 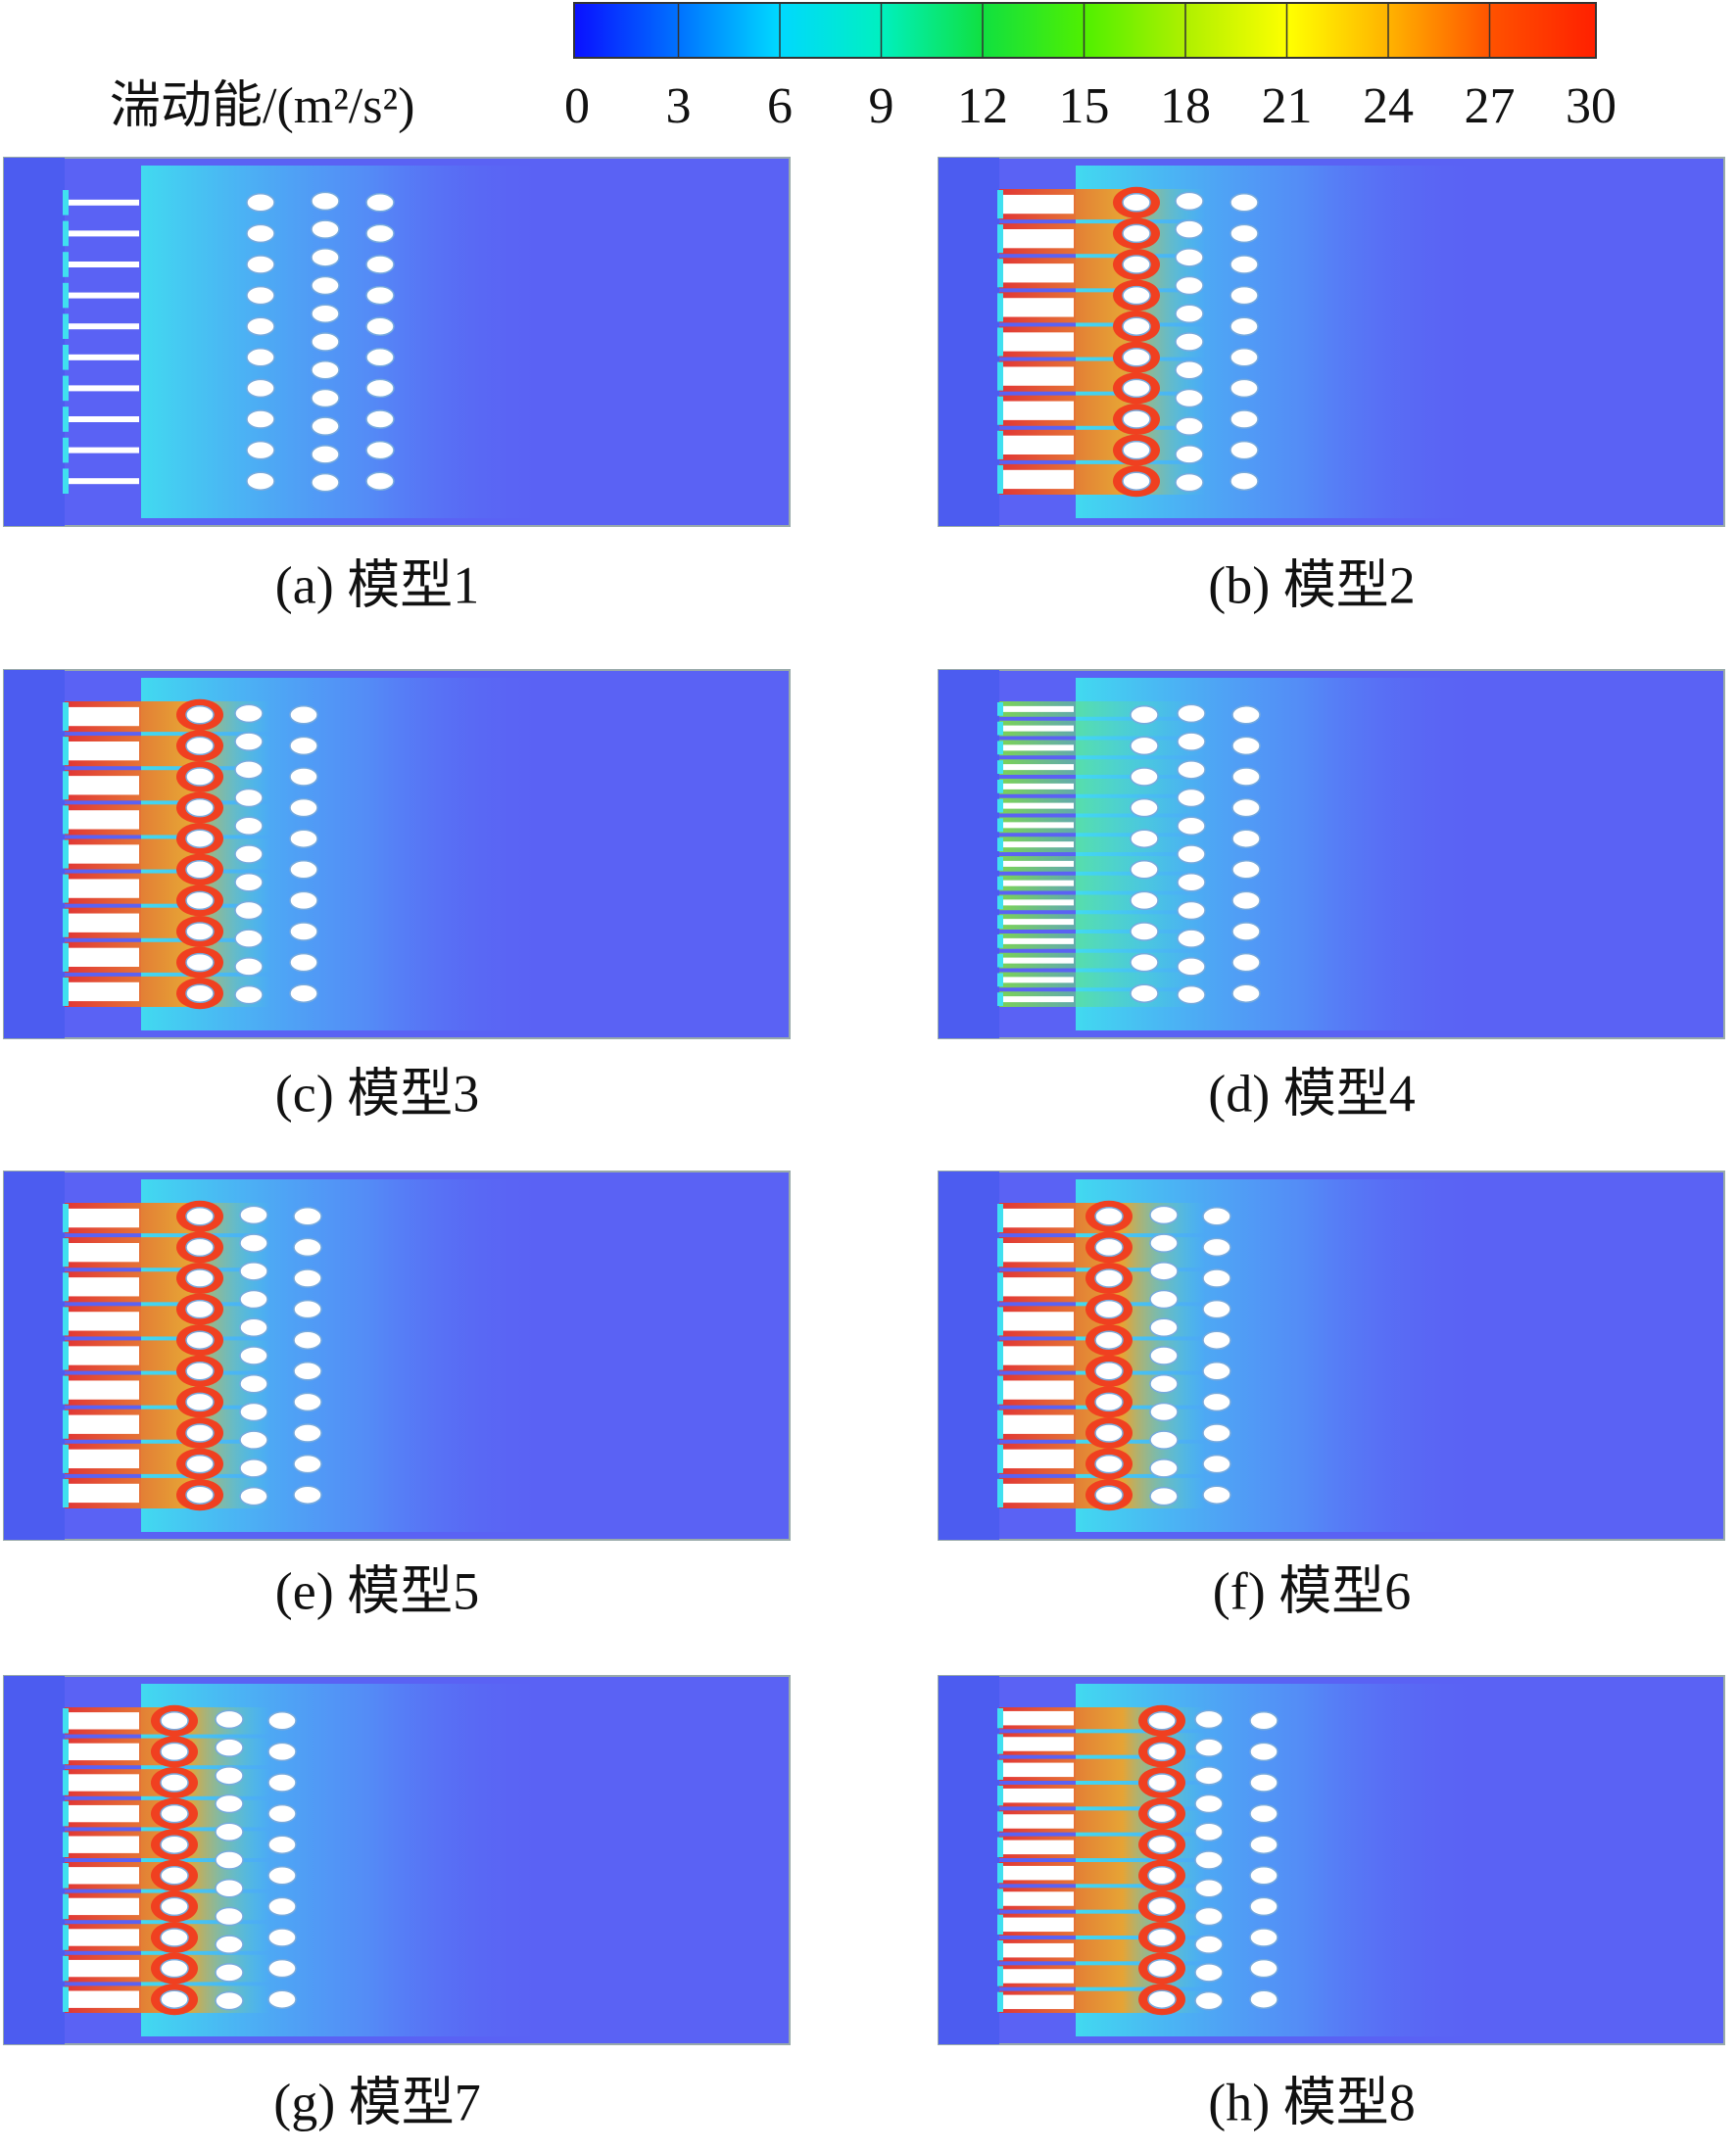 What do you see at coordinates (377, 1093) in the screenshot?
I see `panel-caption: (c) 模型3` at bounding box center [377, 1093].